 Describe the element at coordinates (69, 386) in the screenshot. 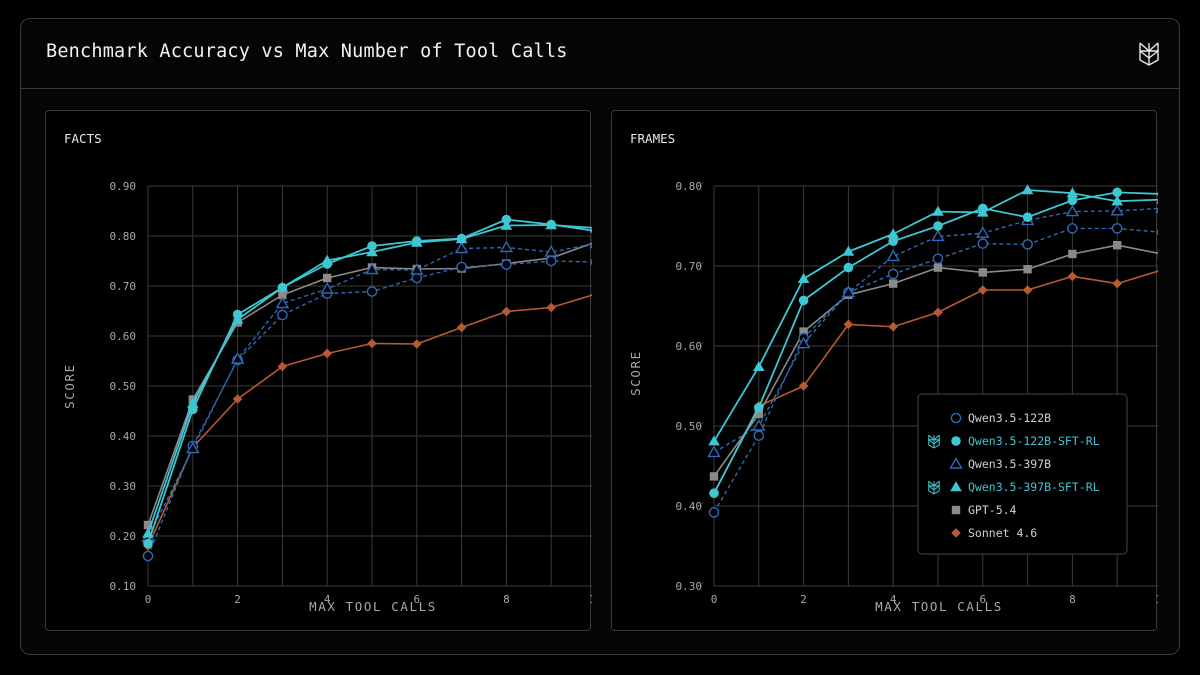

I see `facts-y-axis-label: SCORE` at that location.